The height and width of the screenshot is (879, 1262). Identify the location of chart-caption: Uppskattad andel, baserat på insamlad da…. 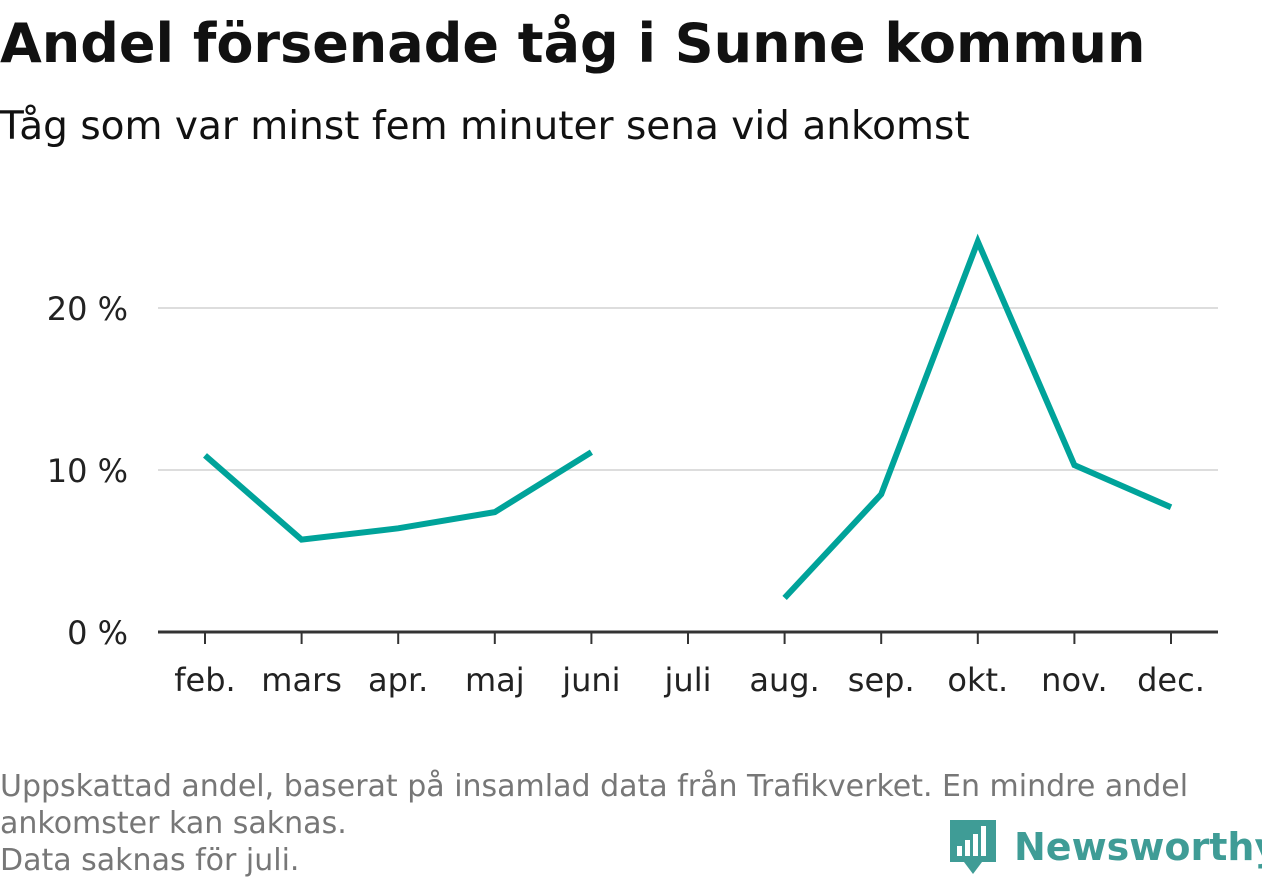
(631, 823).